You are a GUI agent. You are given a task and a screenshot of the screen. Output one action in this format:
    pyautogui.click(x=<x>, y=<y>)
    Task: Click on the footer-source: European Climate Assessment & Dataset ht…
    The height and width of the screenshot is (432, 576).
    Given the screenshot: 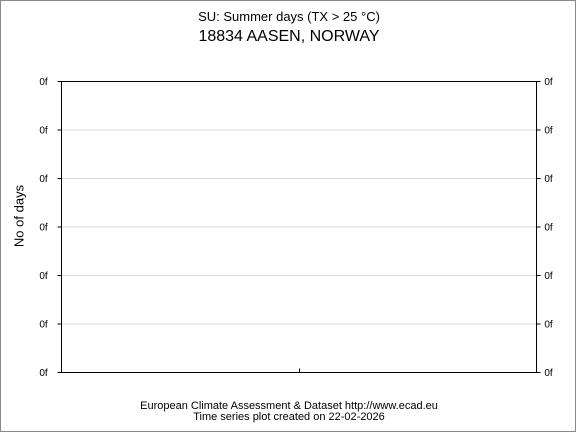 What is the action you would take?
    pyautogui.click(x=289, y=406)
    